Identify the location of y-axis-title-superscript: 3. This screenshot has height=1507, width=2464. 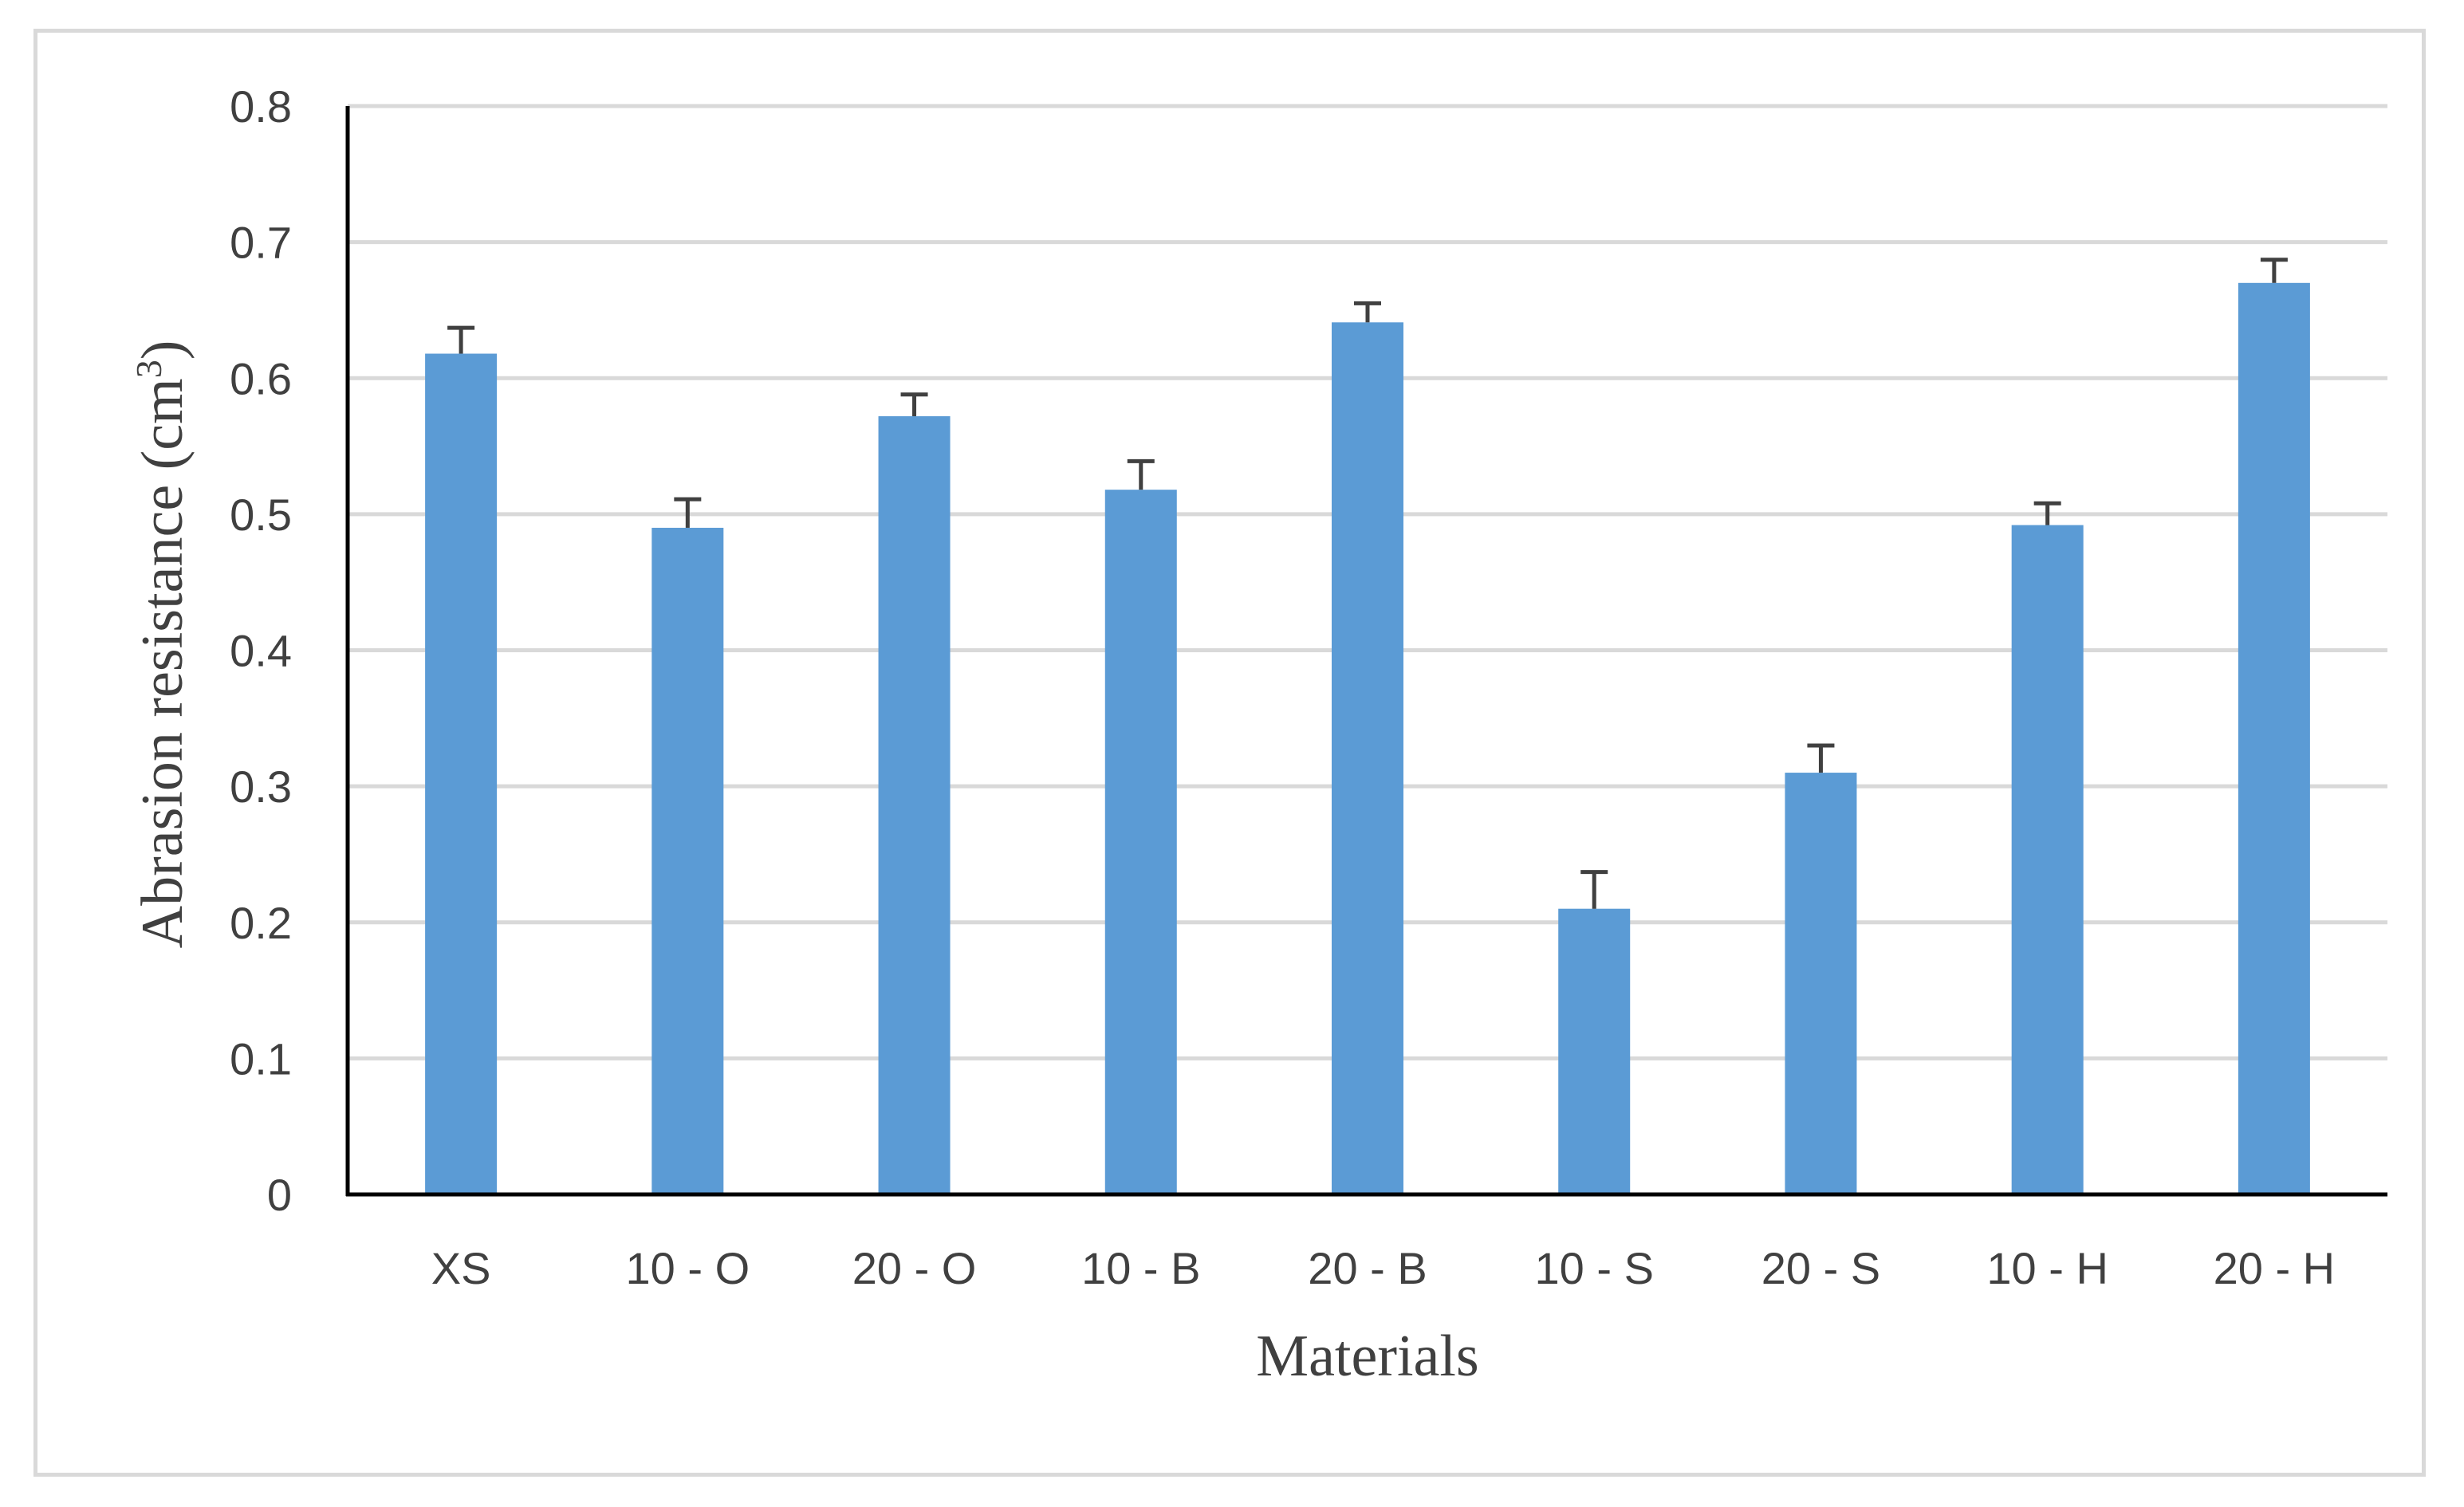
(148, 369).